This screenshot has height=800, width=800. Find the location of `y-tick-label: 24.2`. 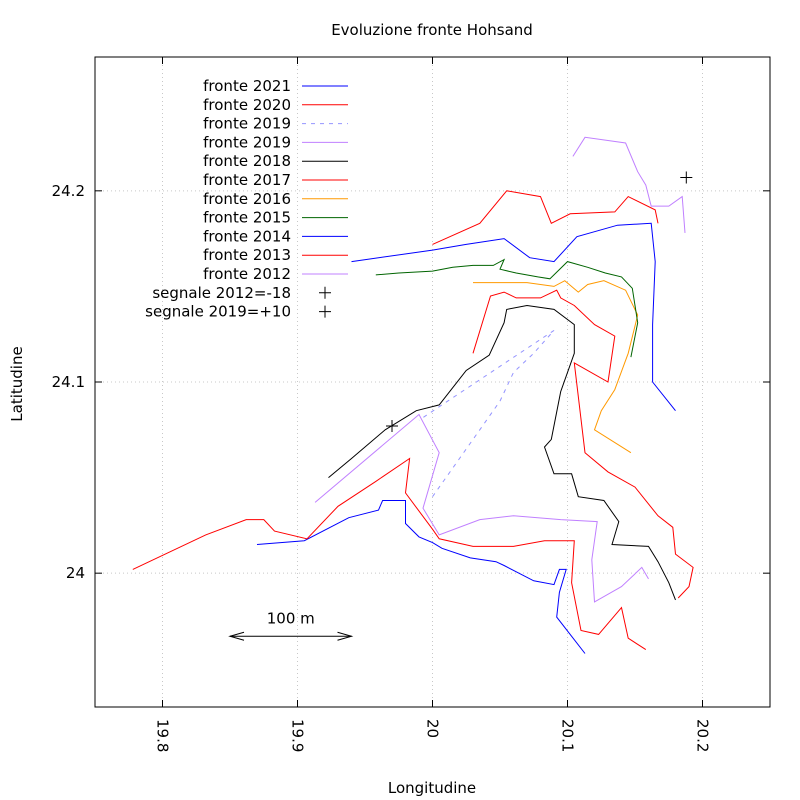

y-tick-label: 24.2 is located at coordinates (68, 191).